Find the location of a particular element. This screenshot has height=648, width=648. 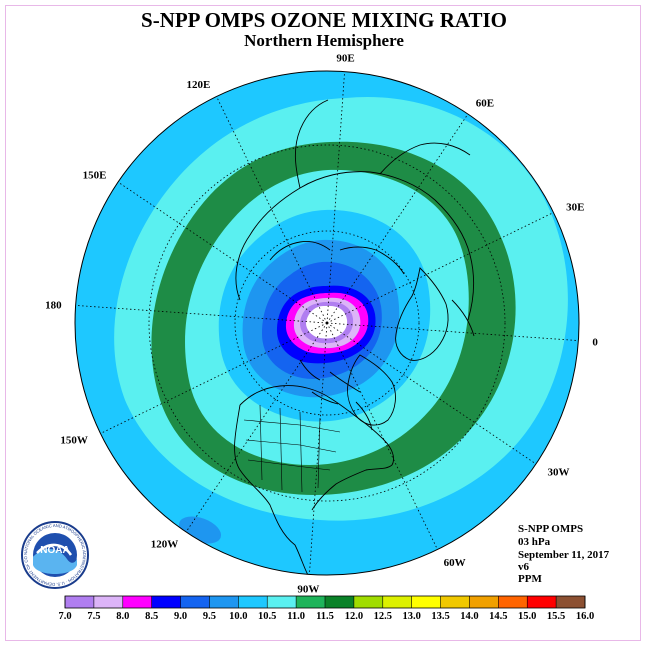

colorbar-tick-label-2: 8.0 is located at coordinates (122, 616).